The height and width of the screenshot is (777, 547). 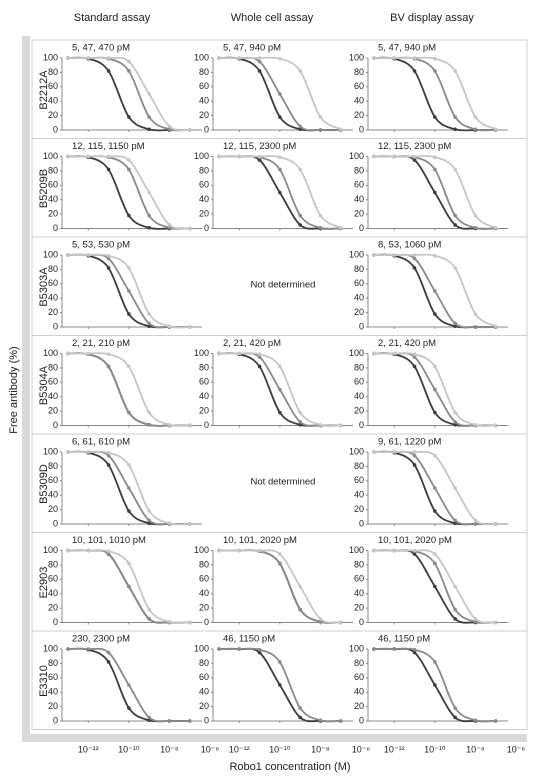 What do you see at coordinates (44, 287) in the screenshot?
I see `row-label: B5303A` at bounding box center [44, 287].